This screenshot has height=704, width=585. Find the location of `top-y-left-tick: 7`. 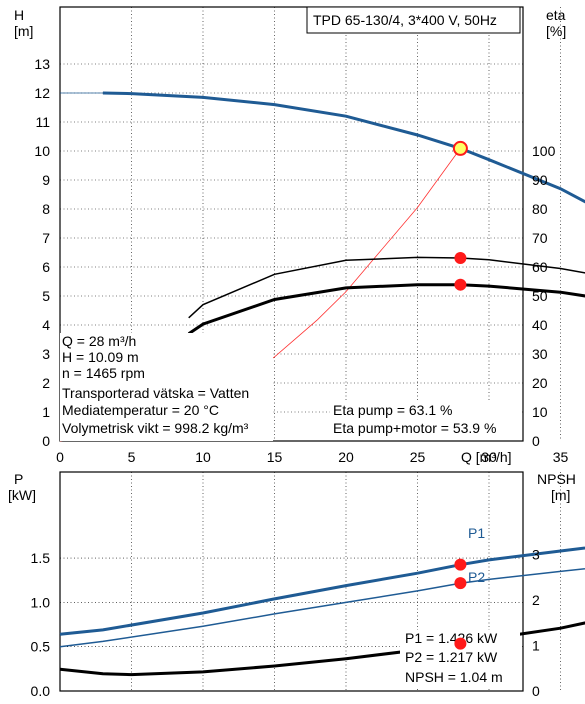

top-y-left-tick: 7 is located at coordinates (46, 238).